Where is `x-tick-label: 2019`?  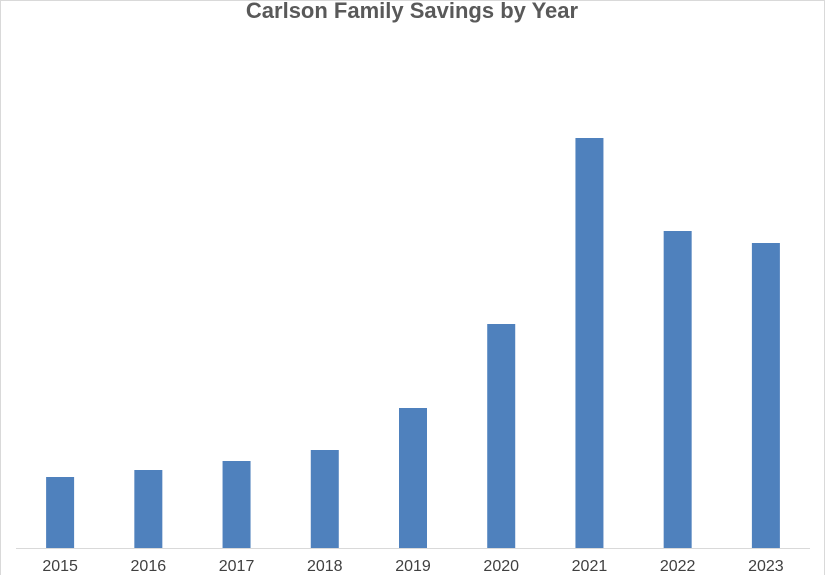 x-tick-label: 2019 is located at coordinates (413, 566).